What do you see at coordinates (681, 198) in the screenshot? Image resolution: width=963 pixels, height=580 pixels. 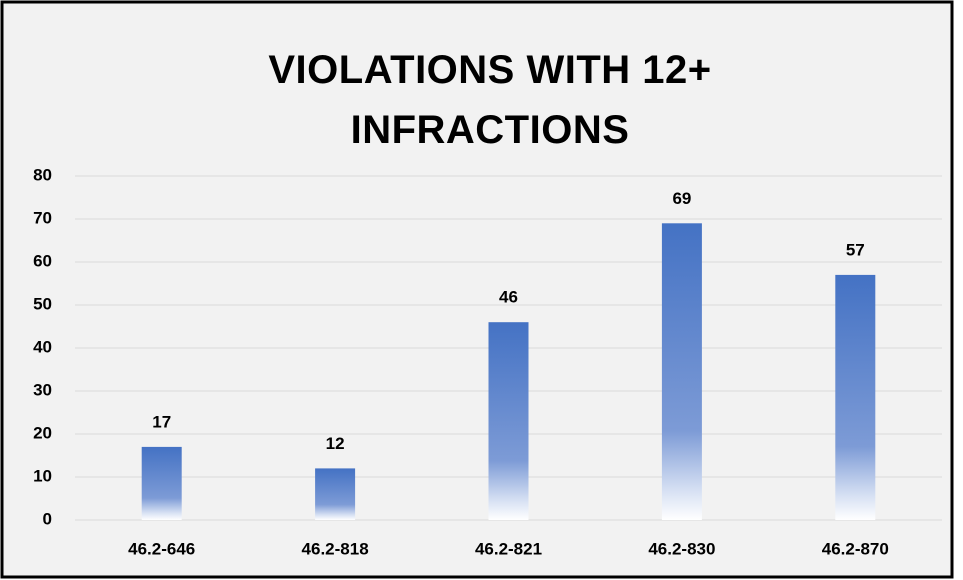 I see `data-label: 69` at bounding box center [681, 198].